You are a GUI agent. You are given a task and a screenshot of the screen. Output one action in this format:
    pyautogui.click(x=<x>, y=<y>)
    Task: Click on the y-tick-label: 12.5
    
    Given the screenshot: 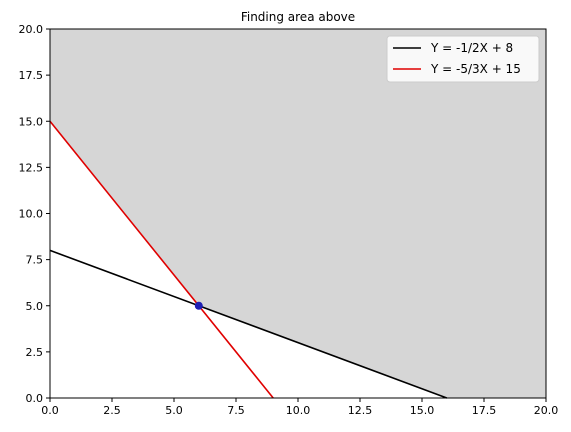 What is the action you would take?
    pyautogui.click(x=31, y=167)
    